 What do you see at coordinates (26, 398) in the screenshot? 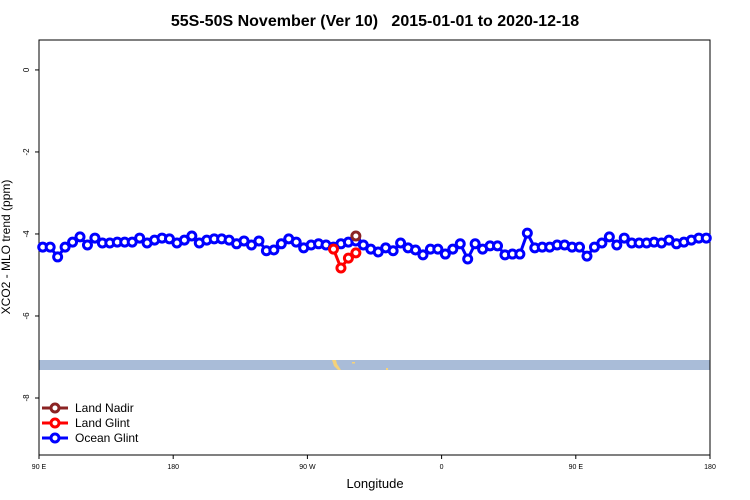
I see `y-tick-label: -8` at bounding box center [26, 398].